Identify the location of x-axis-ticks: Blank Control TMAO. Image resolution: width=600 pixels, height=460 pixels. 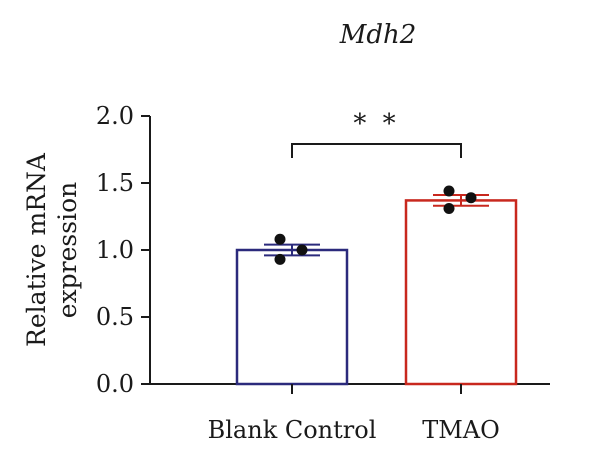
(354, 414).